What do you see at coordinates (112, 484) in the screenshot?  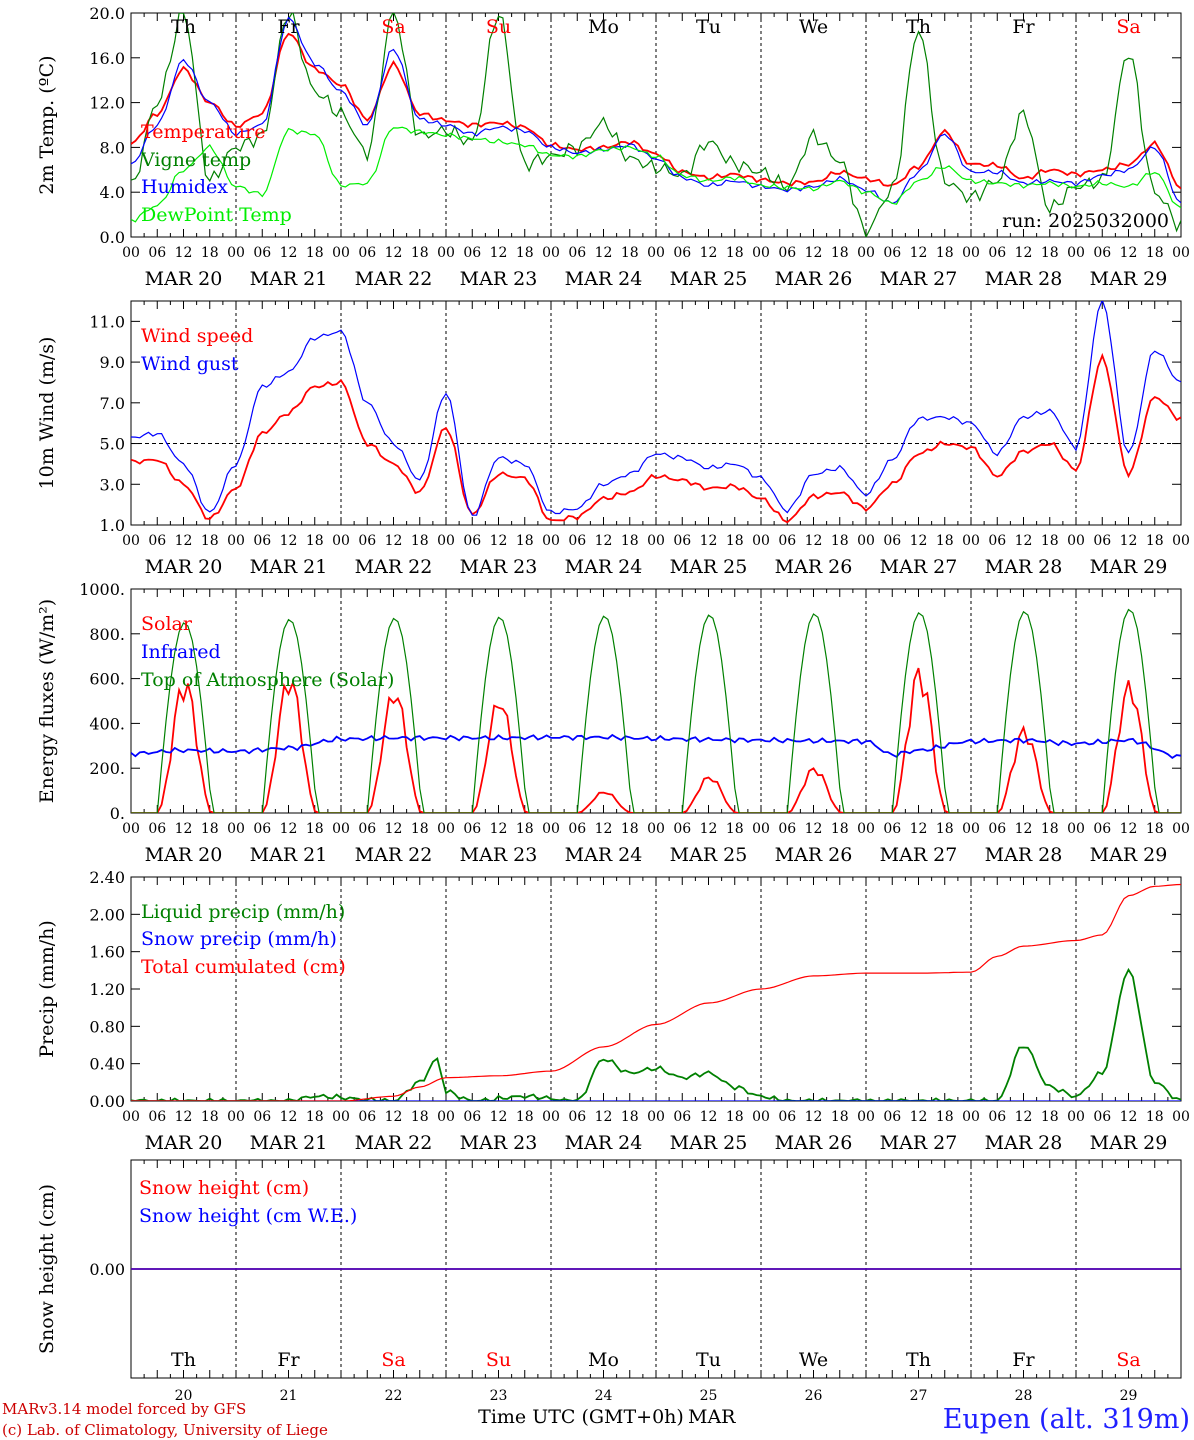 I see `y-tick-label: 3.0` at bounding box center [112, 484].